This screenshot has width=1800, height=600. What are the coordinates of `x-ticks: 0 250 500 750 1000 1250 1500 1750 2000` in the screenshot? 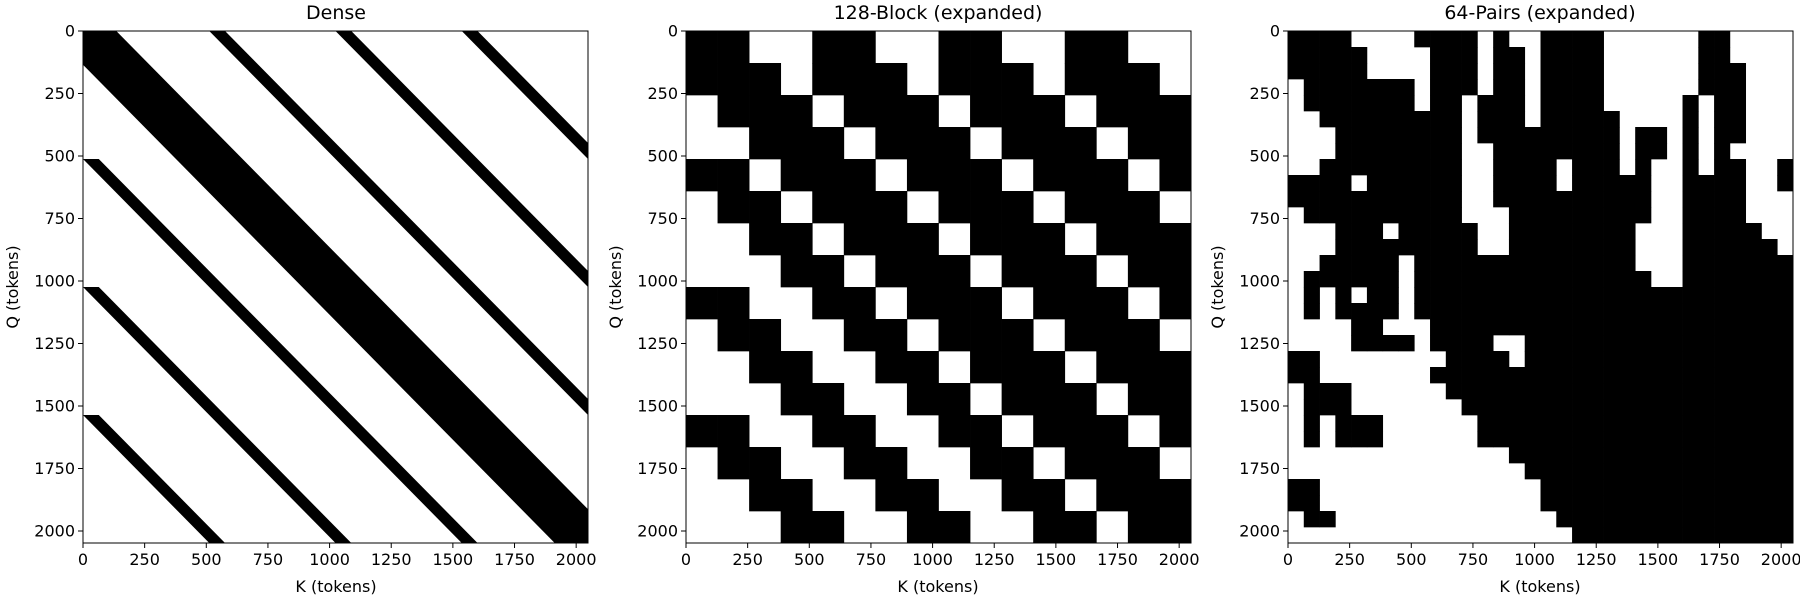 It's located at (337, 556).